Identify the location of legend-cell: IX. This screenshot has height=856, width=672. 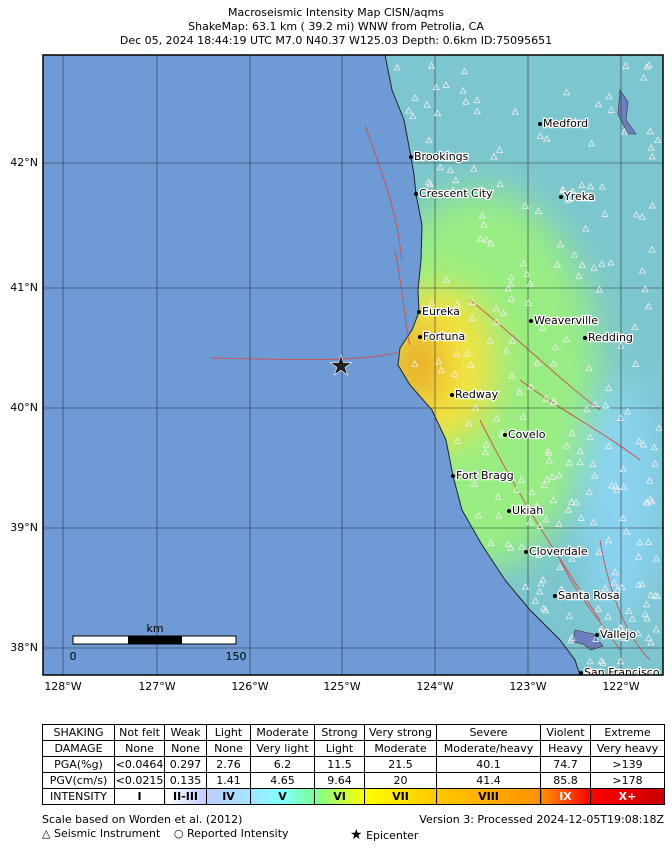
(565, 796).